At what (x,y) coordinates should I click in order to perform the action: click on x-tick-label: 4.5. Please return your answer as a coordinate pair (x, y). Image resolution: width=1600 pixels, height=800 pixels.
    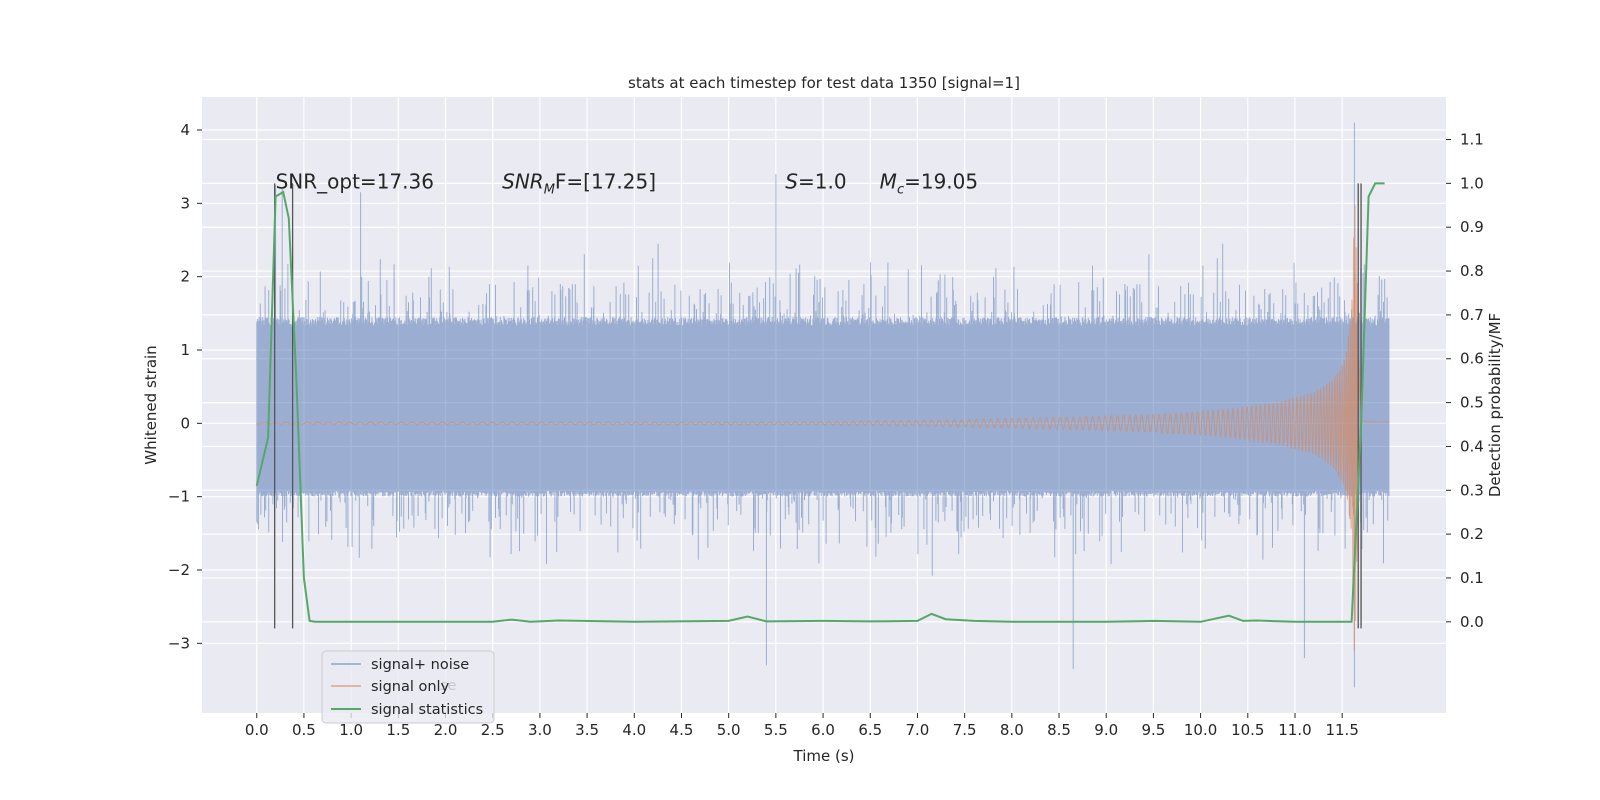
    Looking at the image, I should click on (682, 730).